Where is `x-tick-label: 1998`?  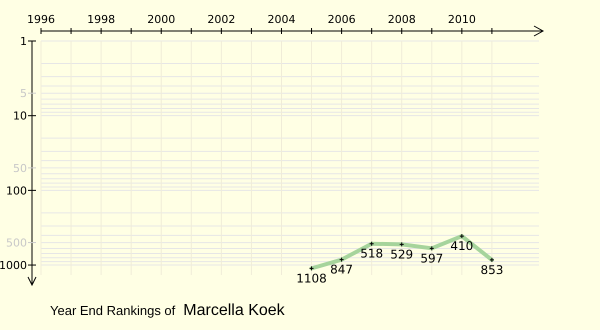 x-tick-label: 1998 is located at coordinates (101, 19).